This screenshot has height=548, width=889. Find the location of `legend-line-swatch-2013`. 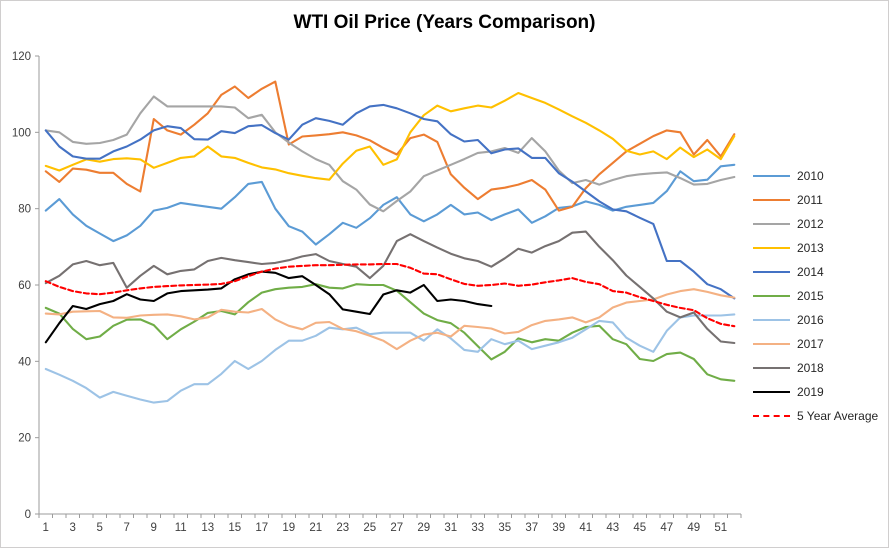

legend-line-swatch-2013 is located at coordinates (771, 248).